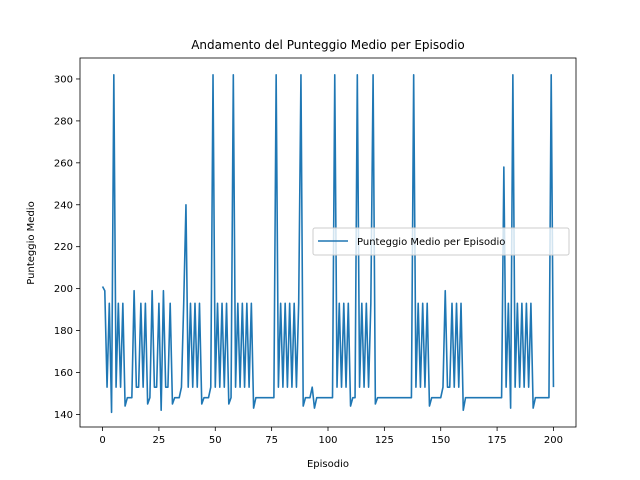 The image size is (640, 480). Describe the element at coordinates (327, 440) in the screenshot. I see `x-tick-label: 100` at that location.